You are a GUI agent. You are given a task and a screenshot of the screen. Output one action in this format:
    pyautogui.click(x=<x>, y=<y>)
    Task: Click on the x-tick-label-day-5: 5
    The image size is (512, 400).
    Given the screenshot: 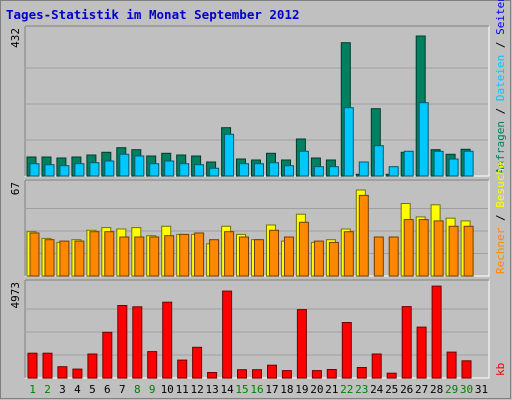 What is the action you would take?
    pyautogui.click(x=92, y=389)
    